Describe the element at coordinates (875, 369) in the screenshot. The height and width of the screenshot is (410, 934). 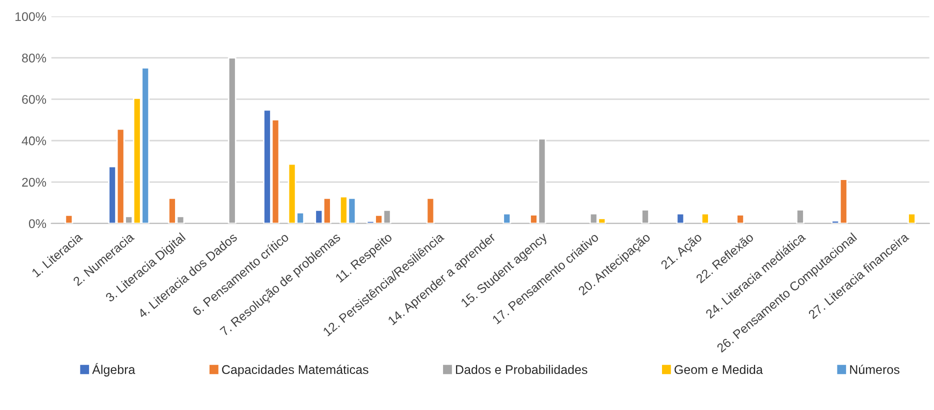
I see `legend-label: Números` at that location.